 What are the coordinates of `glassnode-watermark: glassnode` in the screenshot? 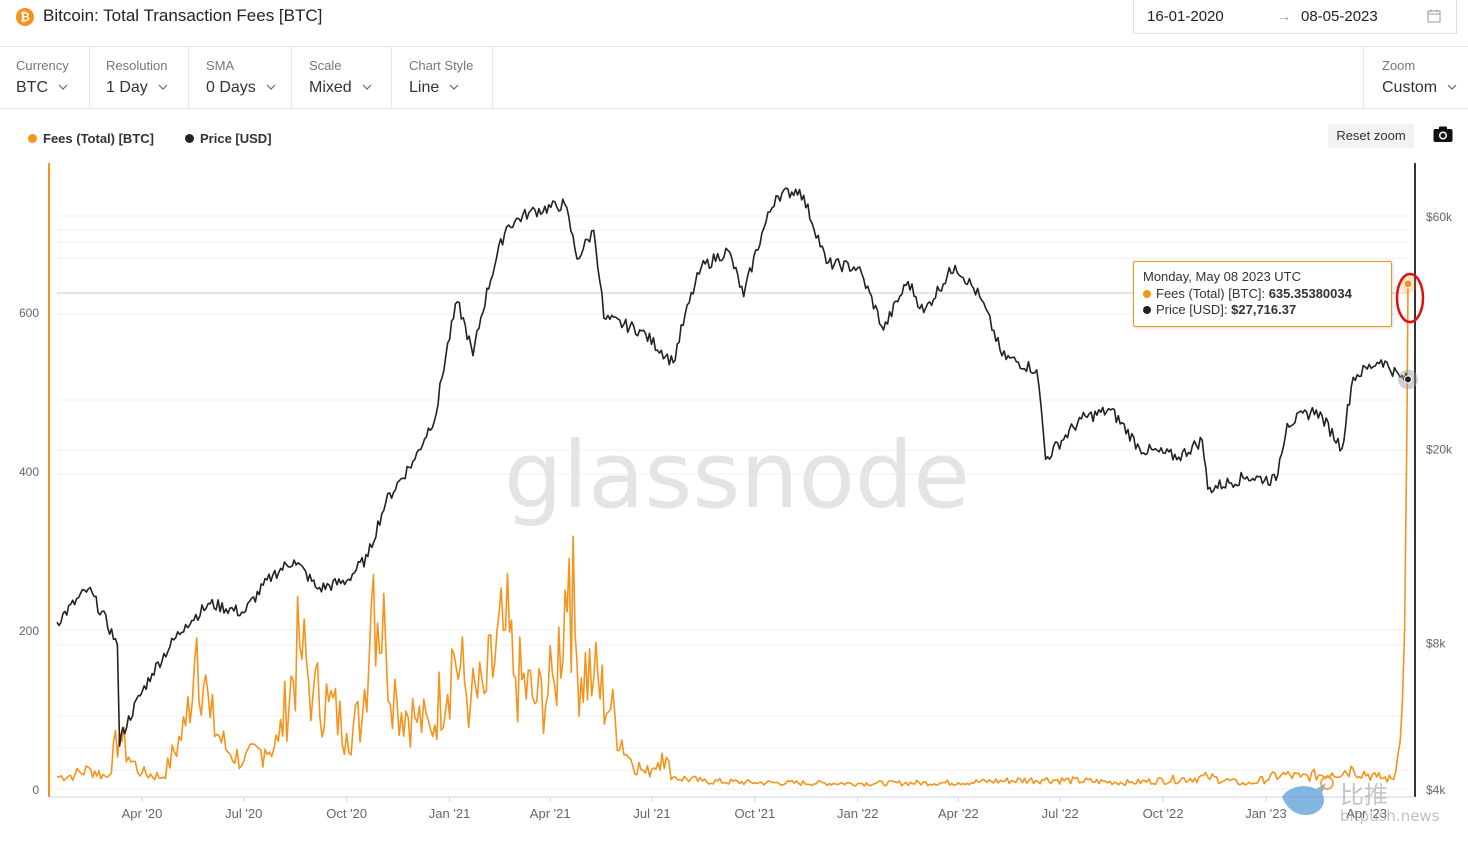 It's located at (737, 475).